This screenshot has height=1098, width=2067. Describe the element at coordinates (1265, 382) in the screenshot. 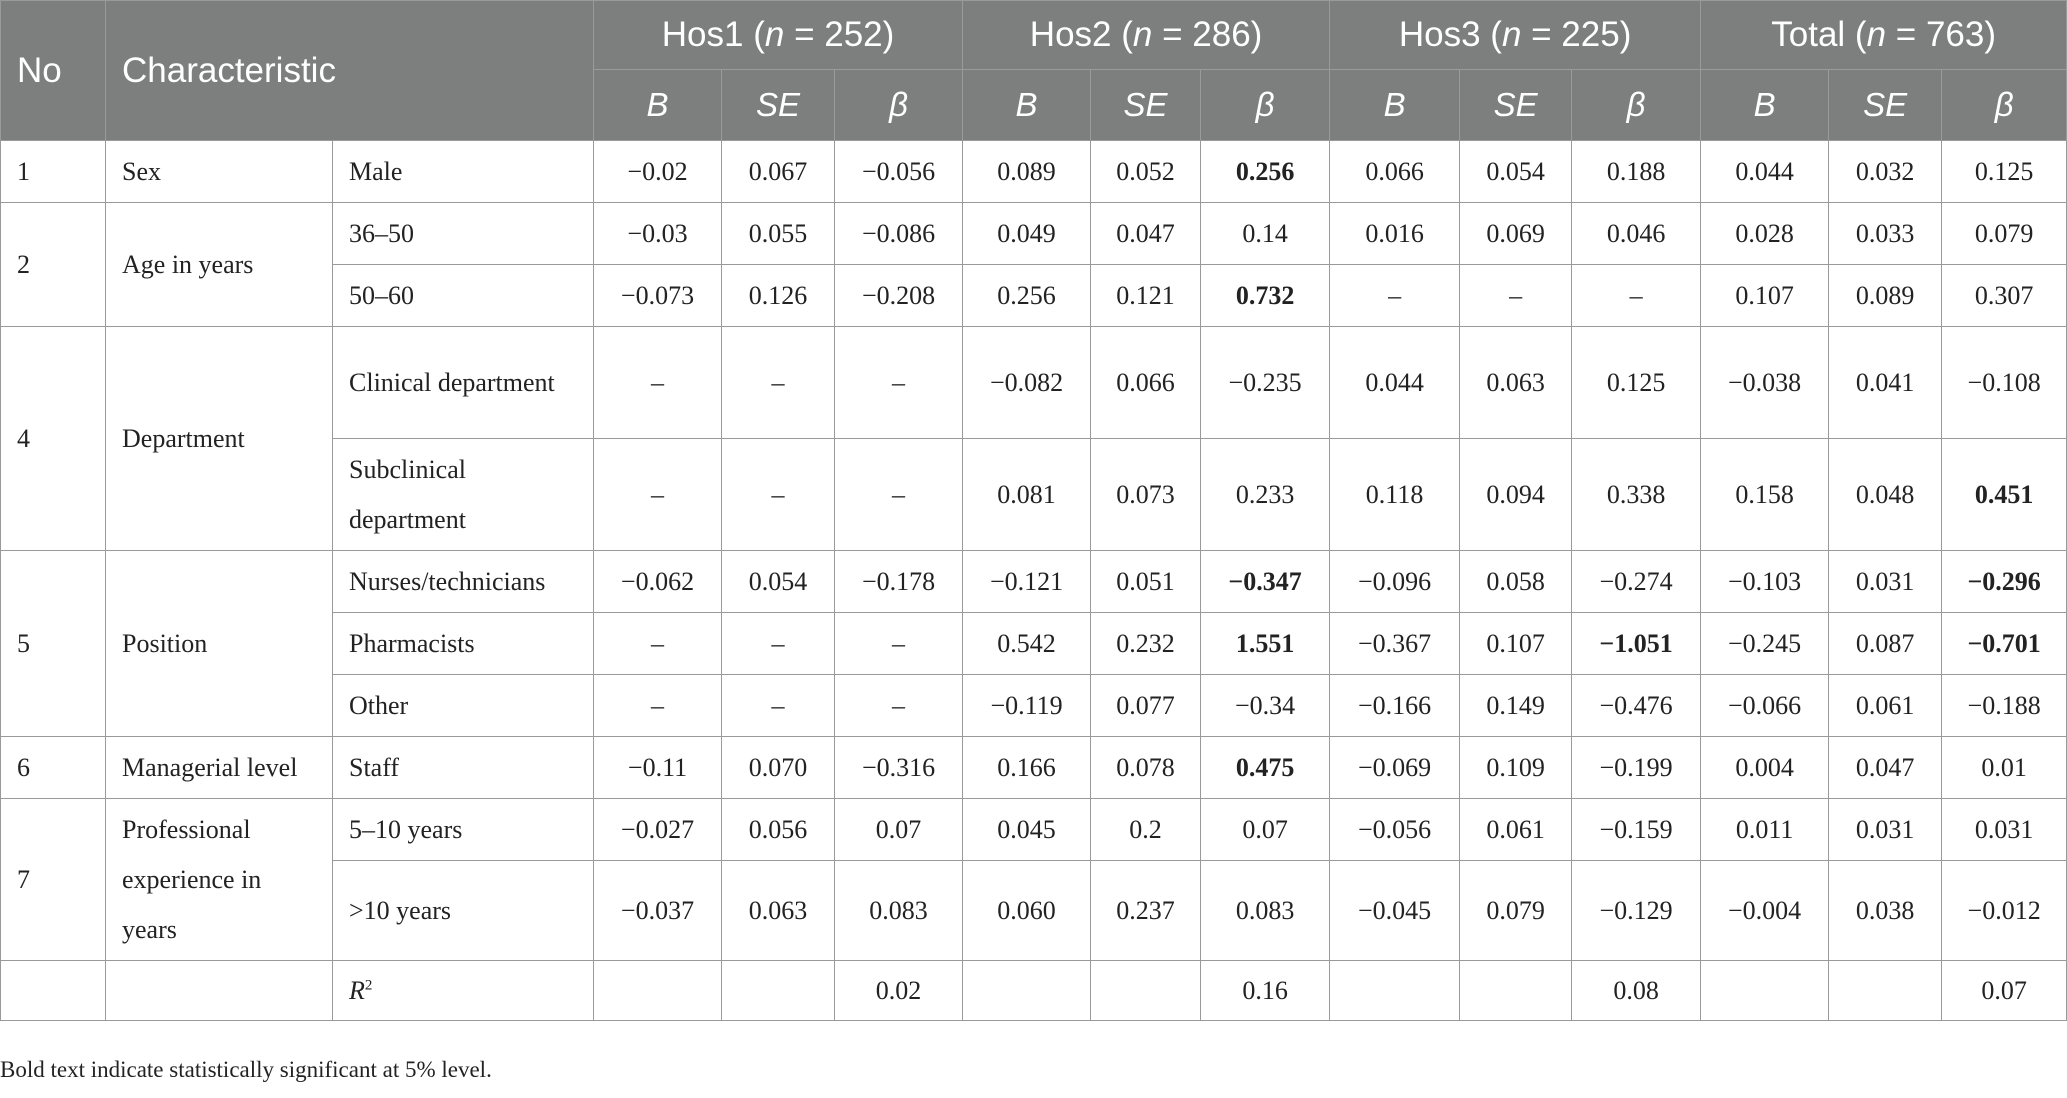

I see `cell-value: −0.235` at that location.